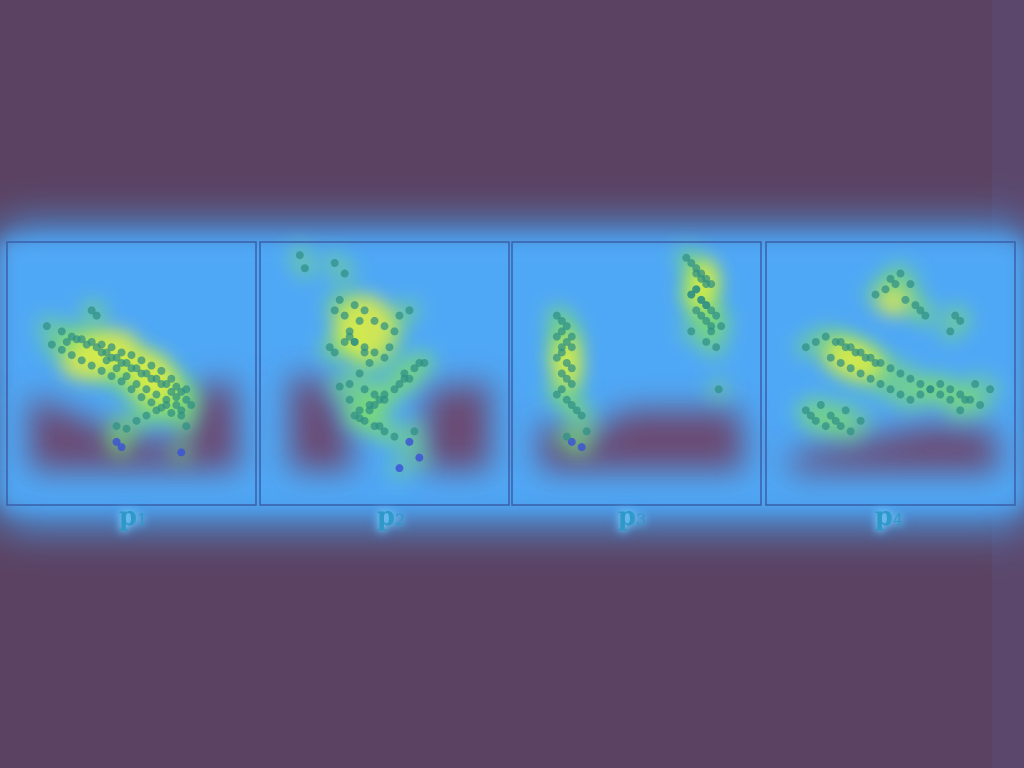 The image size is (1024, 768). Describe the element at coordinates (889, 517) in the screenshot. I see `panel-label-4: p4` at that location.